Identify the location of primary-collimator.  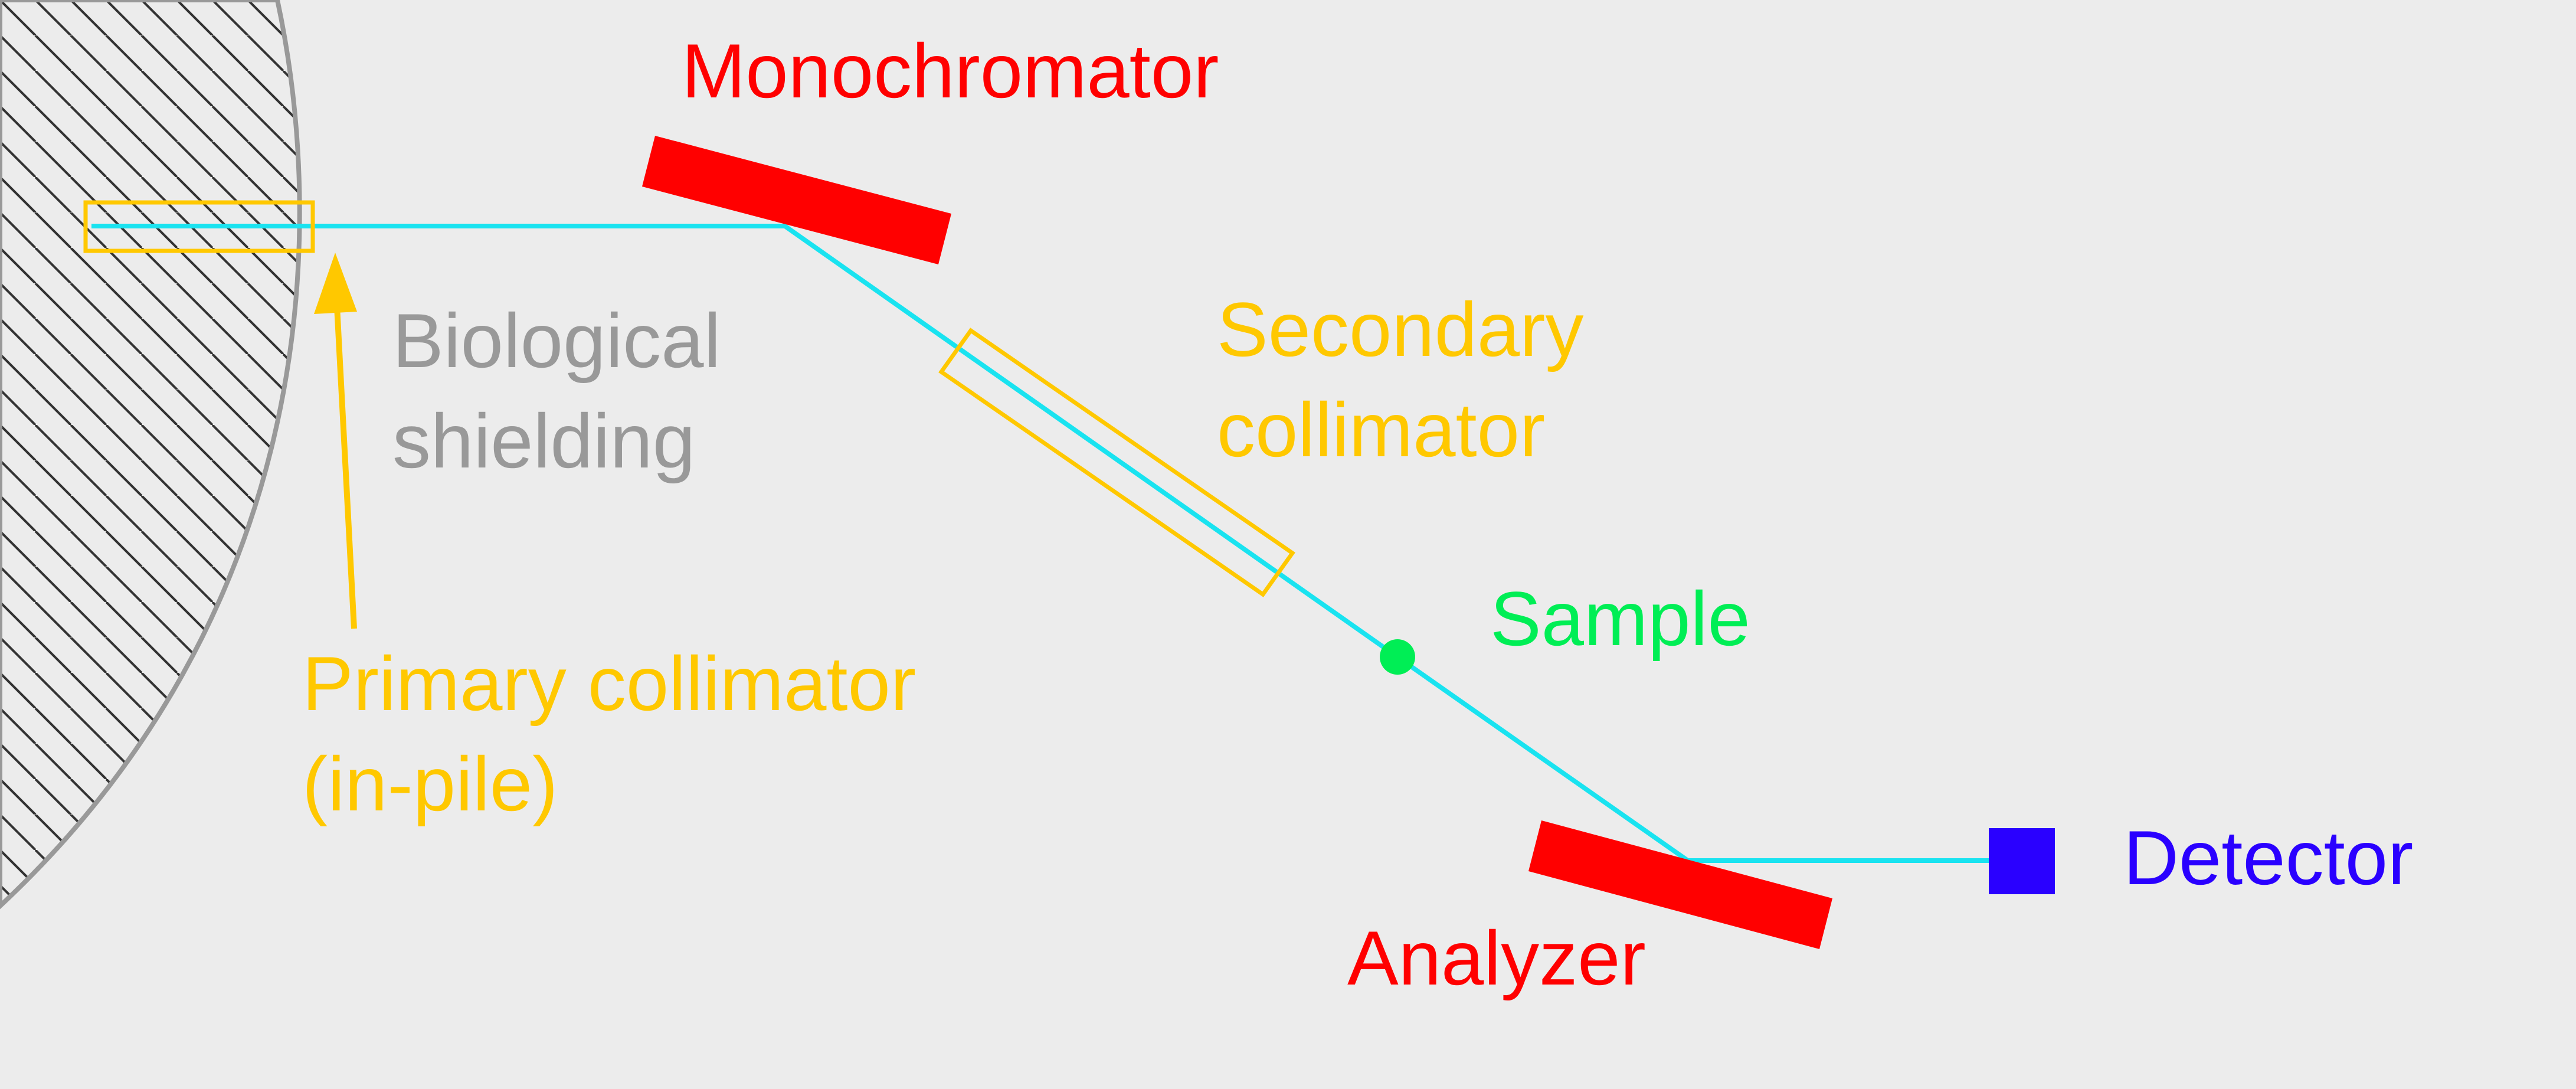
(199, 226).